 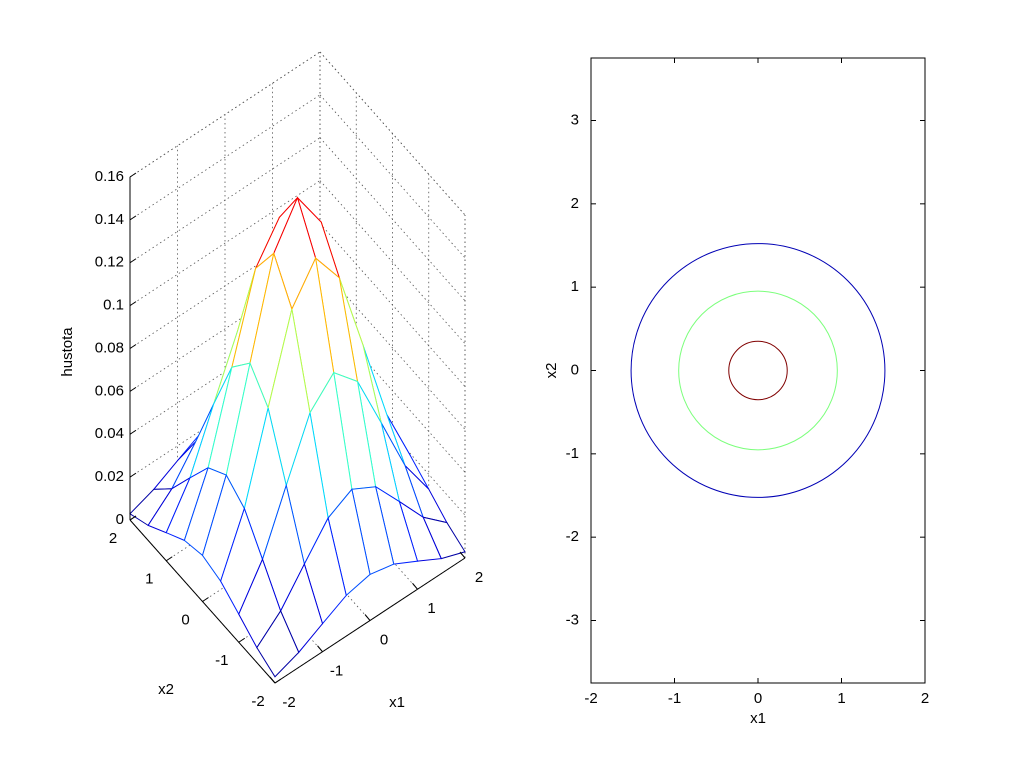 I want to click on z-tick-label: 0.04, so click(x=109, y=433).